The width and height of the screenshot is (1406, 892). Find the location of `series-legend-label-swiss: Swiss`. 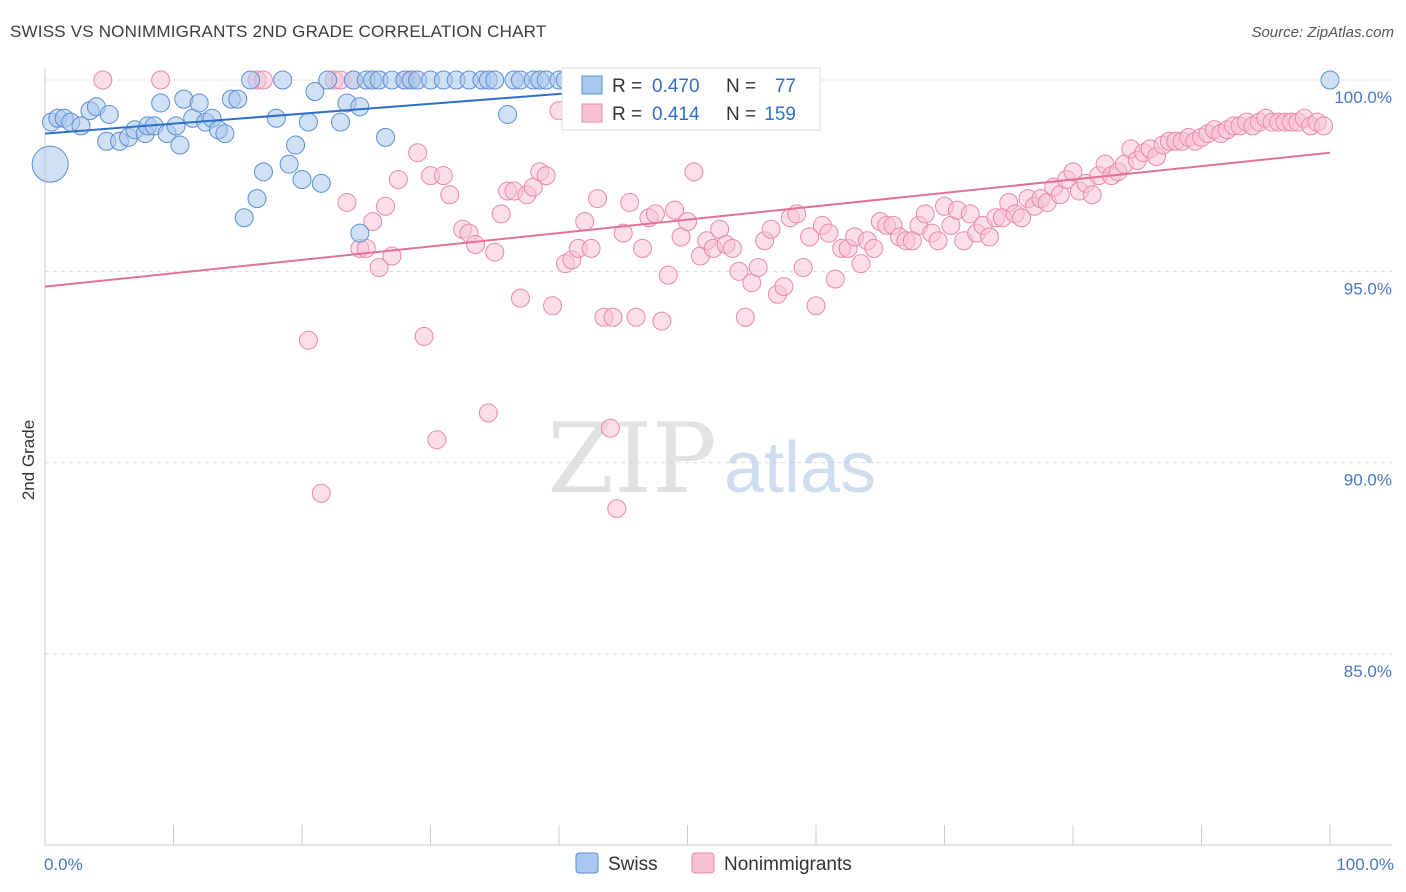

series-legend-label-swiss: Swiss is located at coordinates (633, 864).